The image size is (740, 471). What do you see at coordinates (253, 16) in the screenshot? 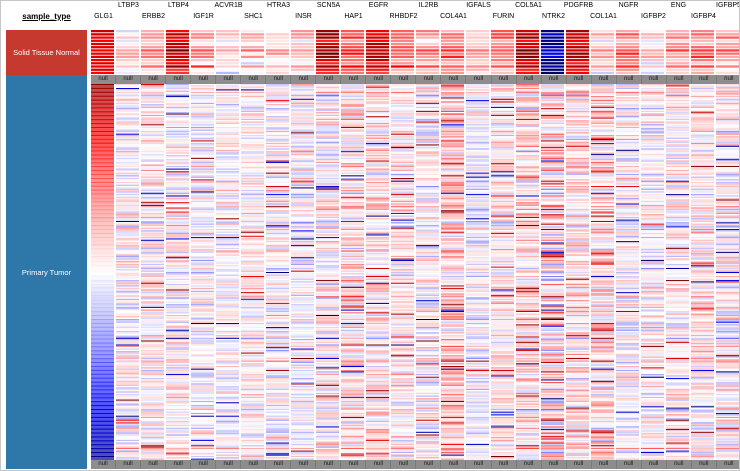
I see `gene-label-shc1: SHC1` at bounding box center [253, 16].